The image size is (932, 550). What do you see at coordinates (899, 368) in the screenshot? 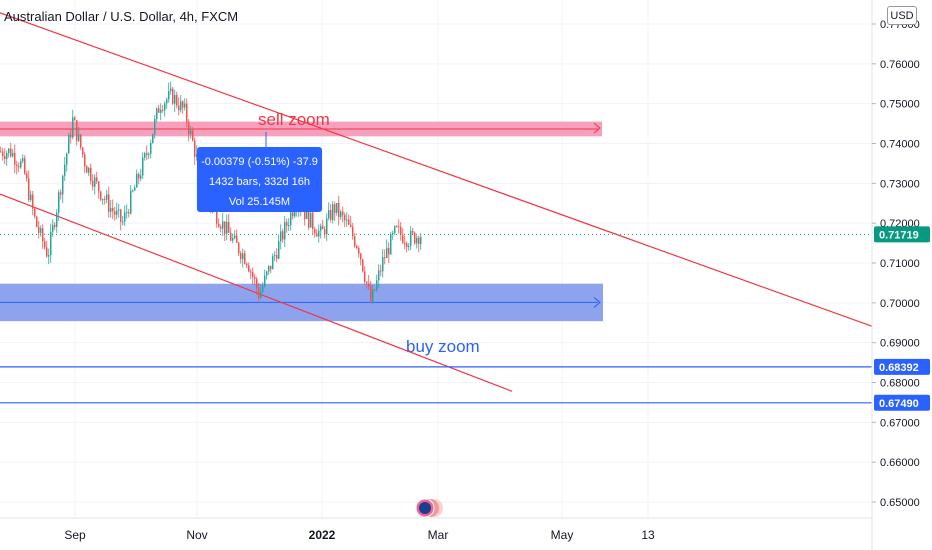
I see `level-price-label-0: 0.68392` at bounding box center [899, 368].